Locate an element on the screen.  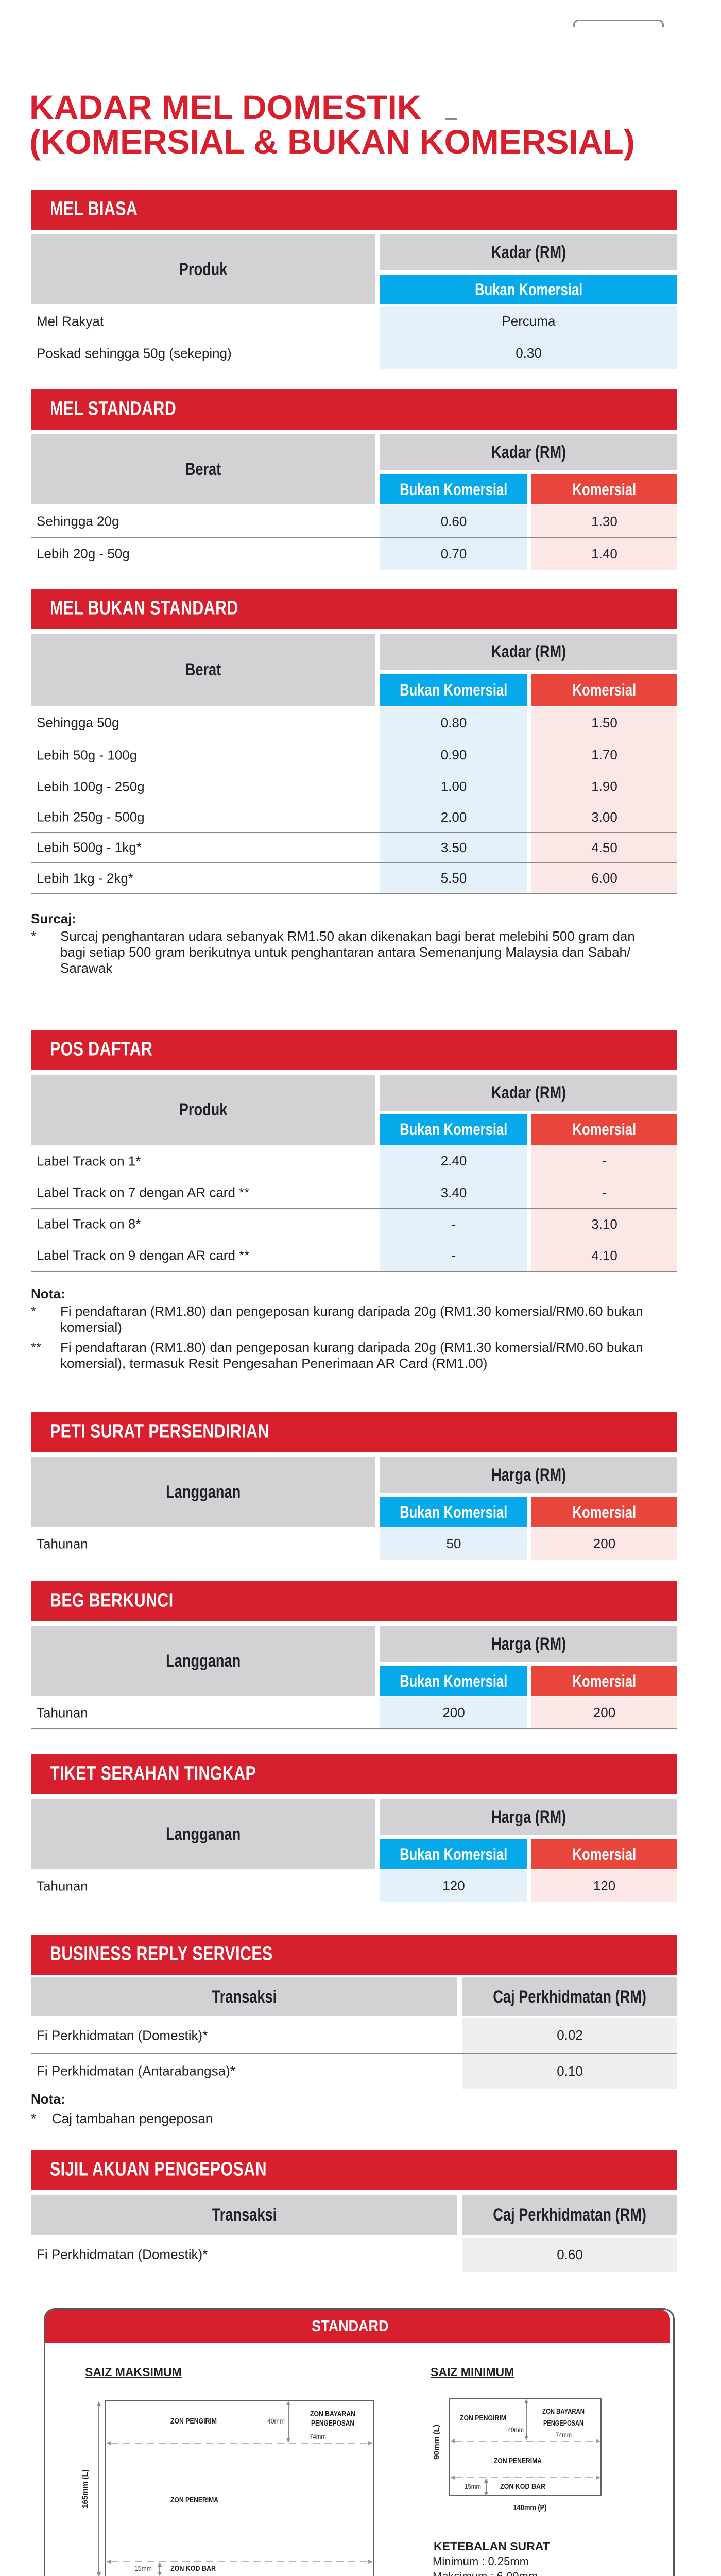
svg-text: 165mm (L) is located at coordinates (85, 2489).